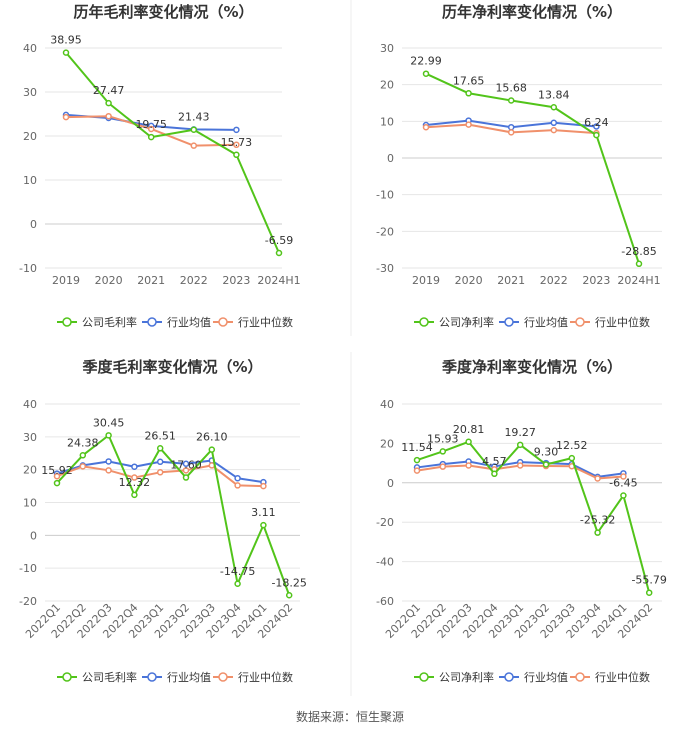  Describe the element at coordinates (554, 94) in the screenshot. I see `data-label: 13.84` at that location.